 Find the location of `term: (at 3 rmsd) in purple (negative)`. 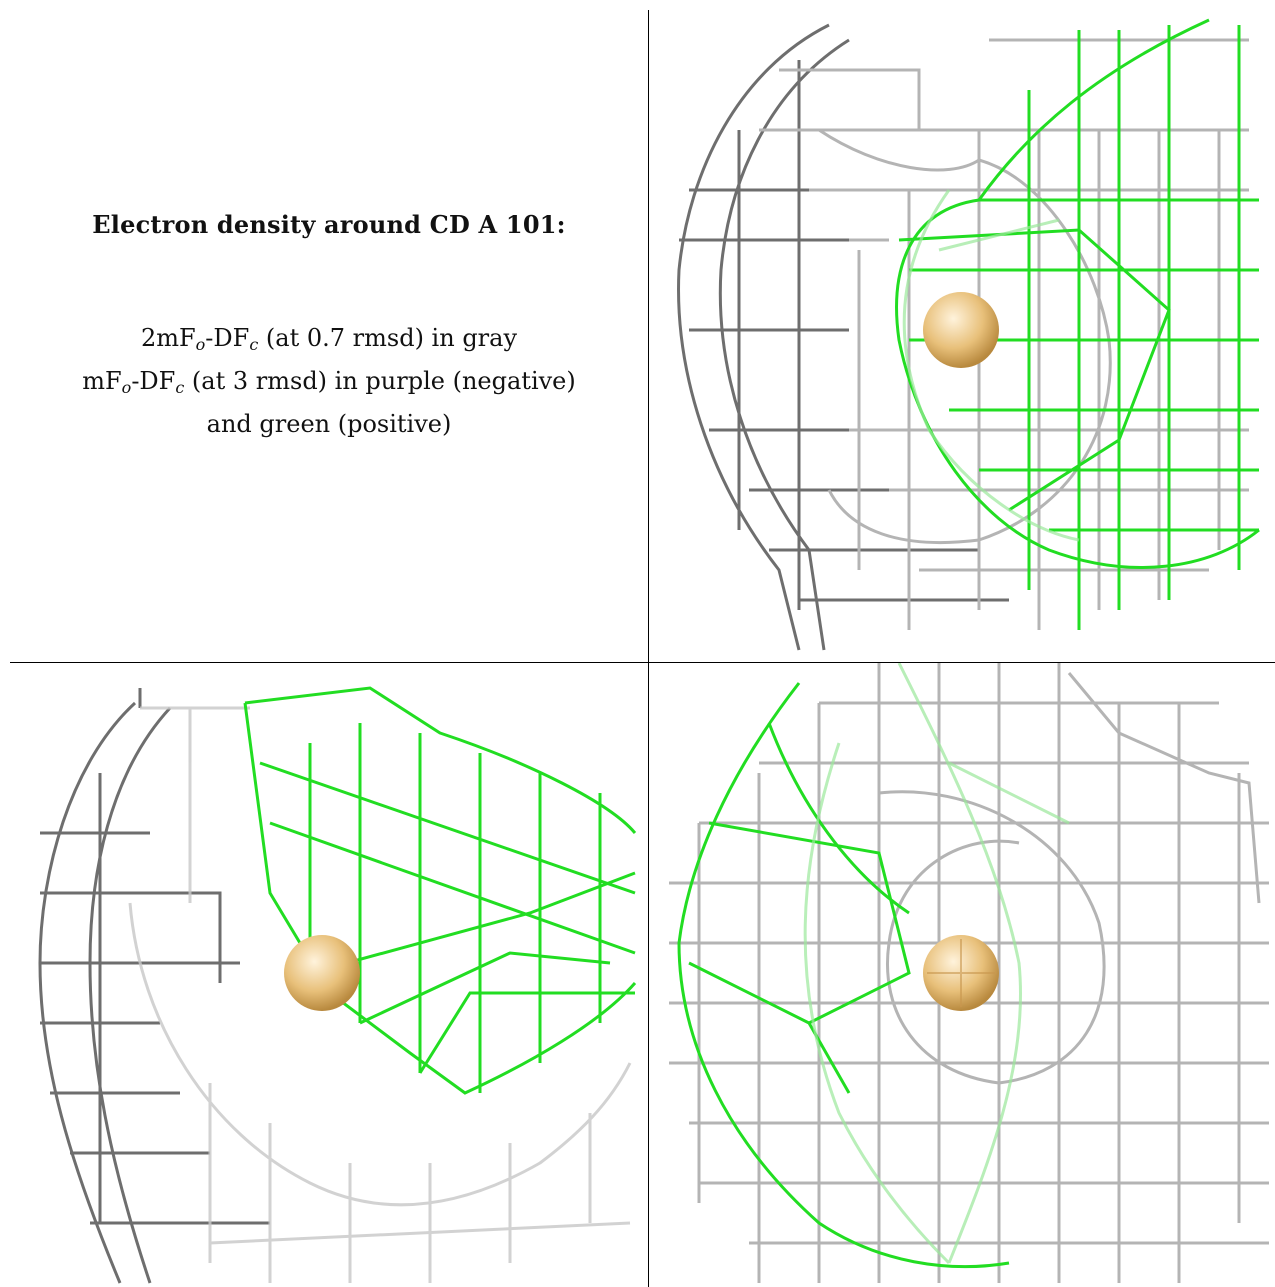

term: (at 3 rmsd) in purple (negative) is located at coordinates (380, 381).